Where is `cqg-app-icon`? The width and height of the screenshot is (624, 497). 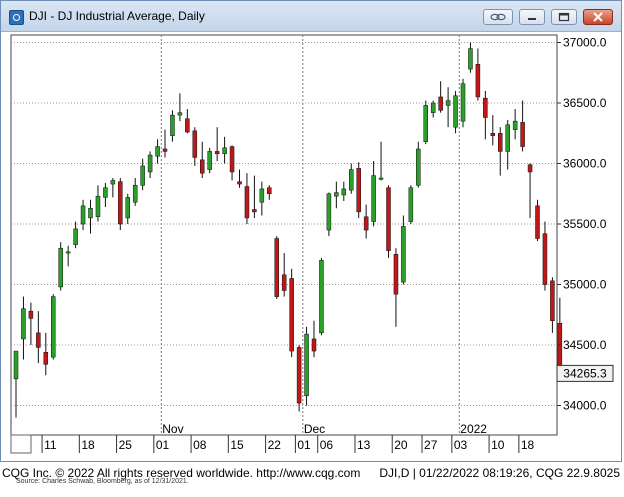
cqg-app-icon is located at coordinates (16, 17).